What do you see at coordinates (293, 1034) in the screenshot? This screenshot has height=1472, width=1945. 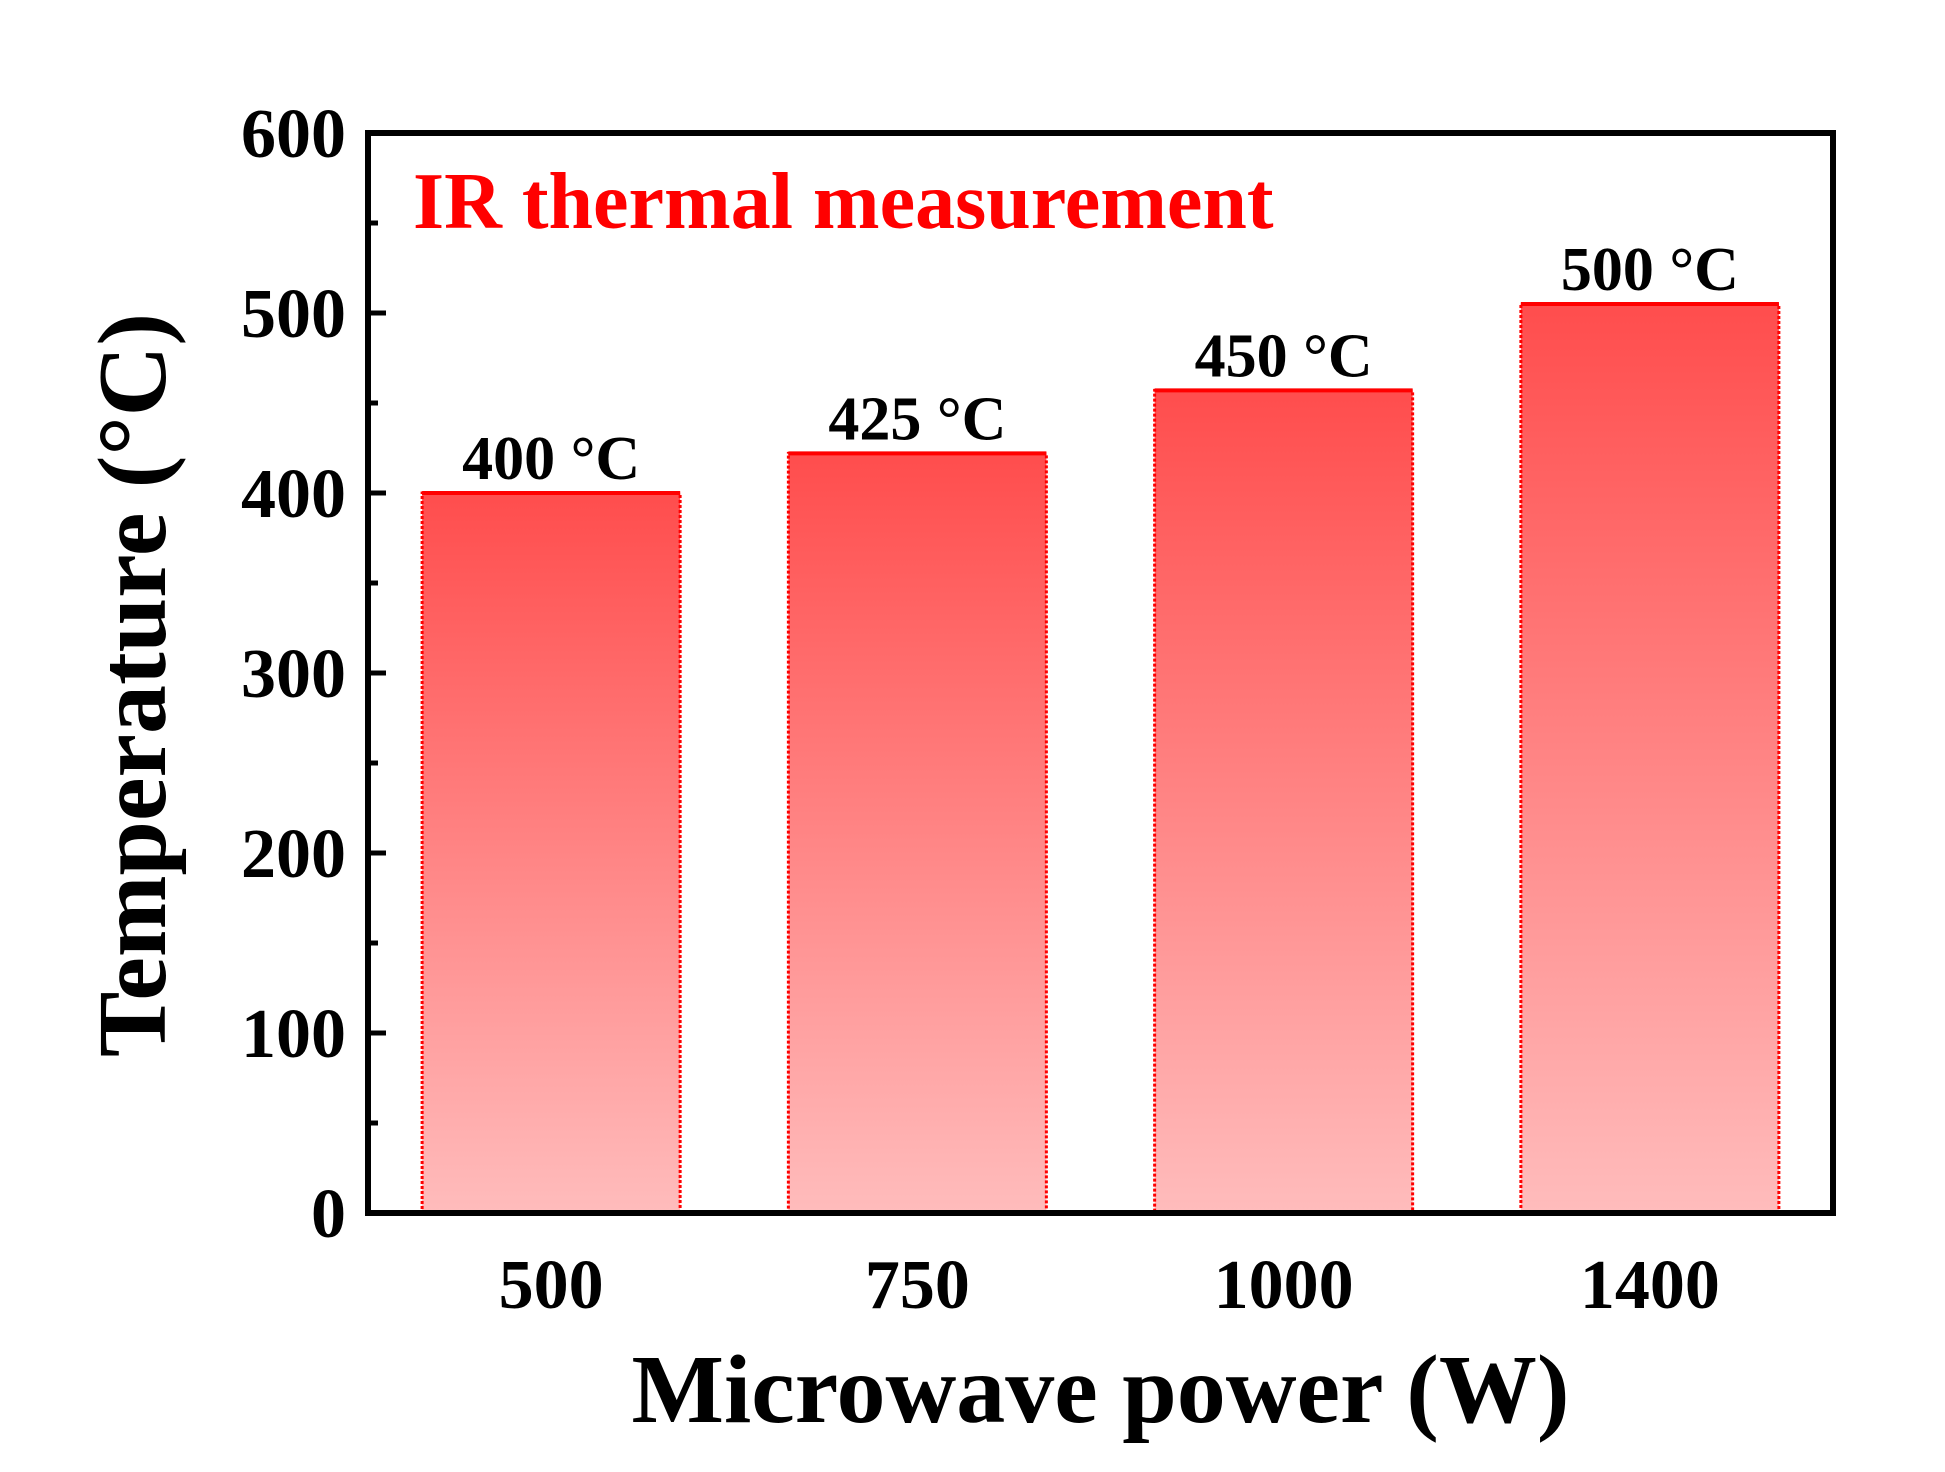 I see `y-tick-label-100: 100` at bounding box center [293, 1034].